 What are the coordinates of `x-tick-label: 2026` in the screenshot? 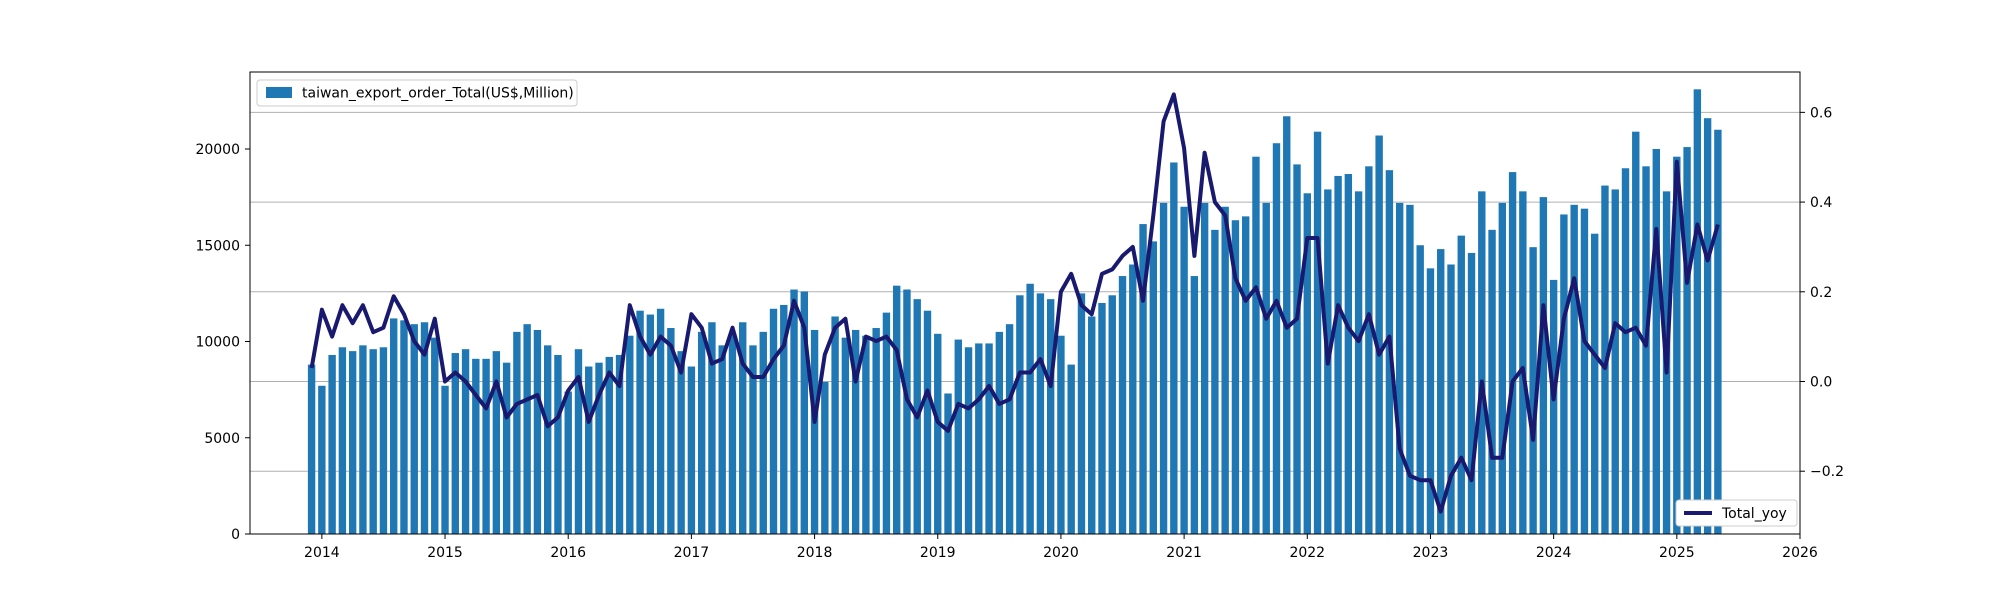 It's located at (1800, 553).